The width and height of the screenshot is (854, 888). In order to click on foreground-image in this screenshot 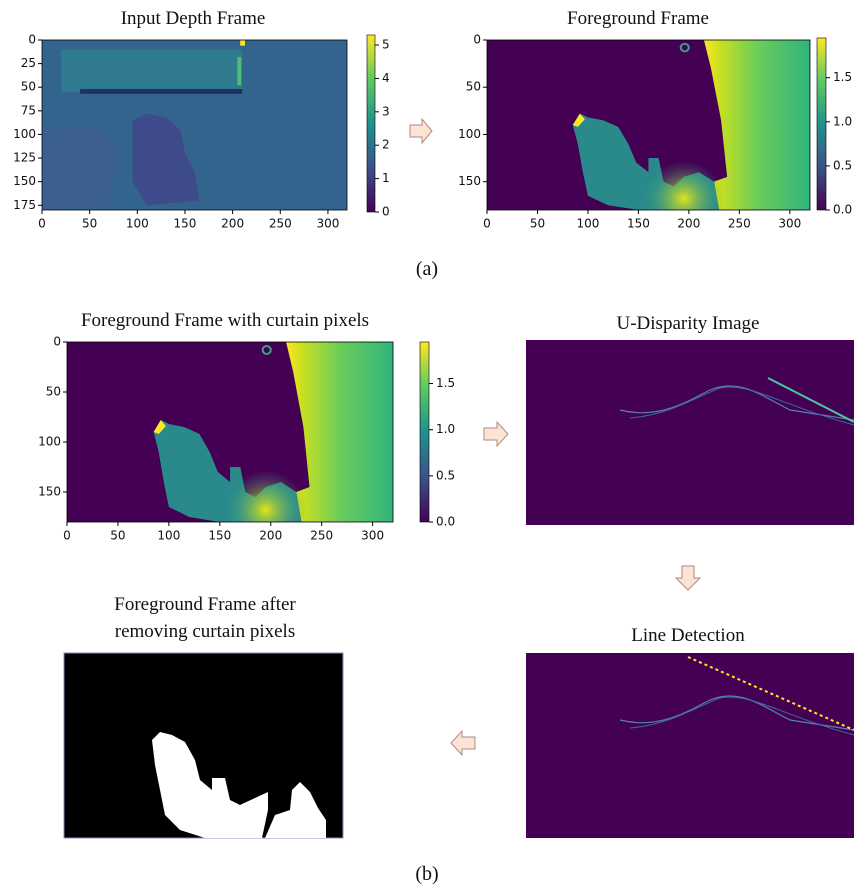, I will do `click(648, 124)`.